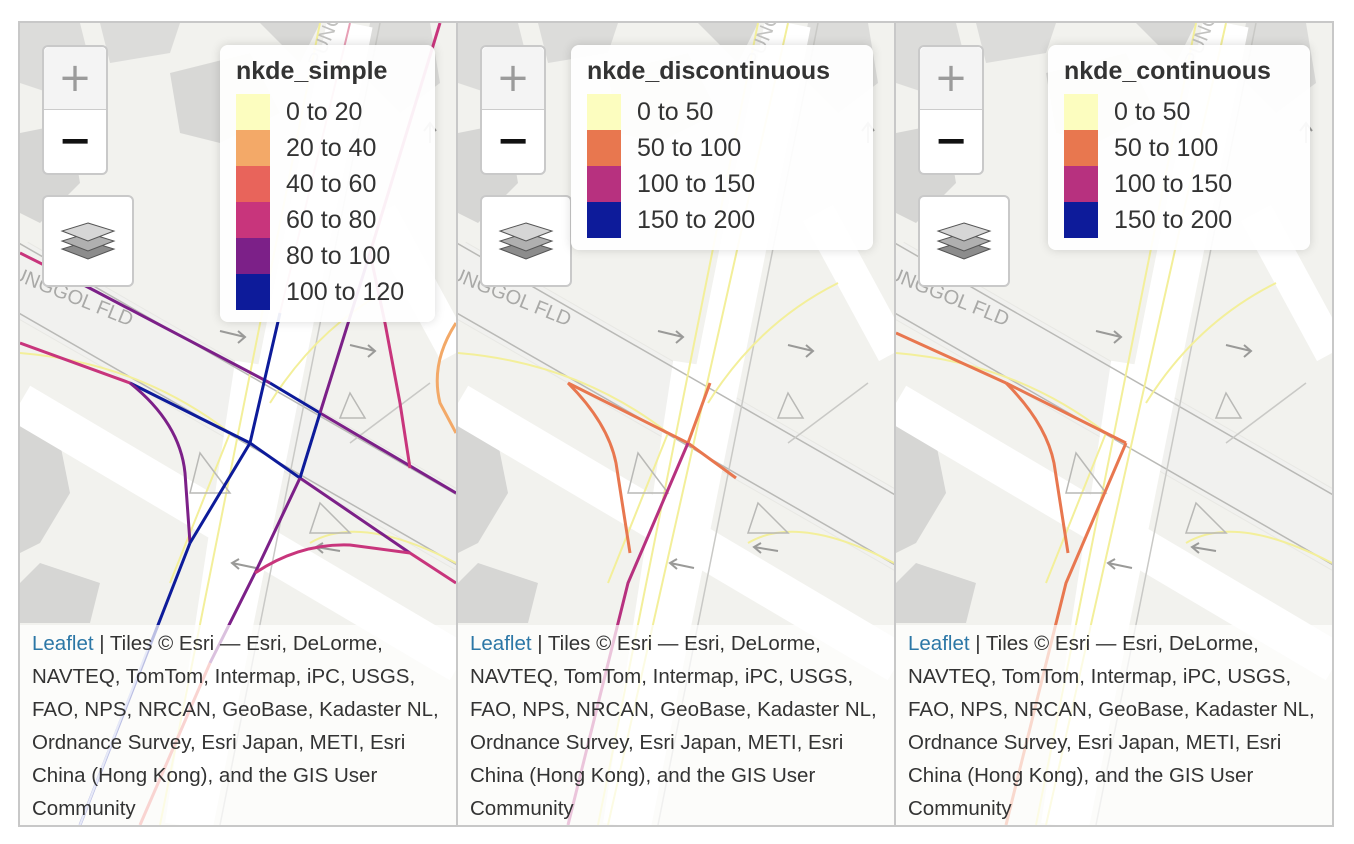 The width and height of the screenshot is (1354, 844). What do you see at coordinates (331, 219) in the screenshot?
I see `legend-label: 60 to 80` at bounding box center [331, 219].